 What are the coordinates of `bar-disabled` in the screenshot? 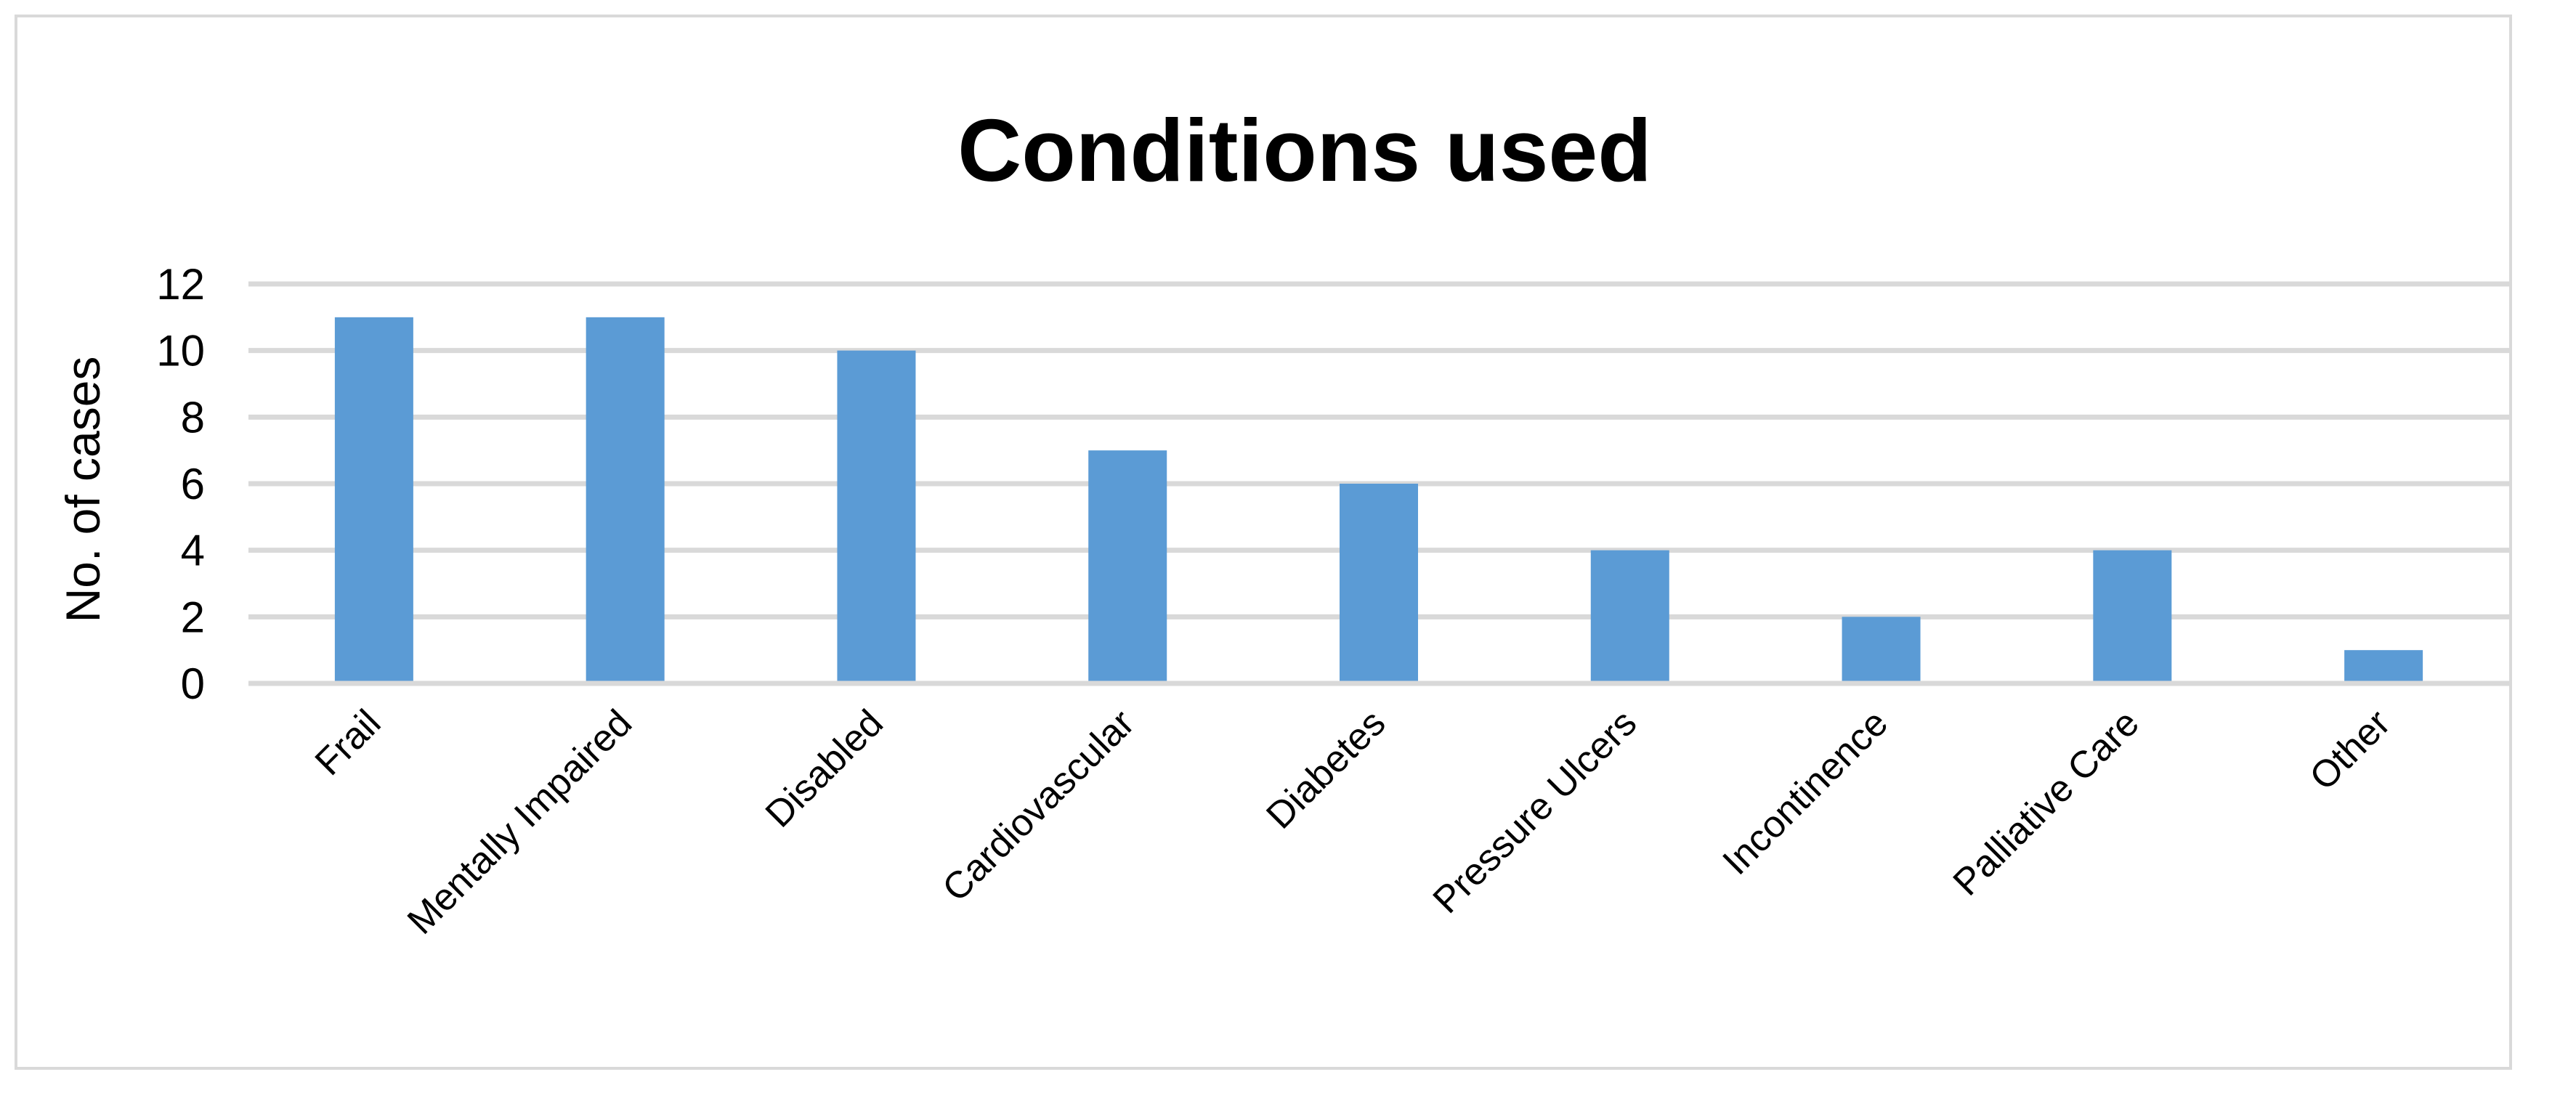 It's located at (876, 516).